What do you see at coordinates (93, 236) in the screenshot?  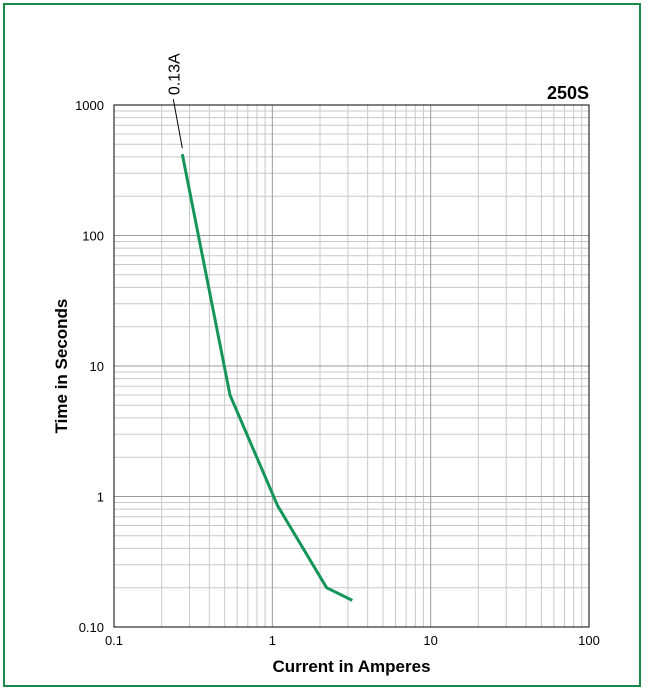 I see `y-tick-label: 100` at bounding box center [93, 236].